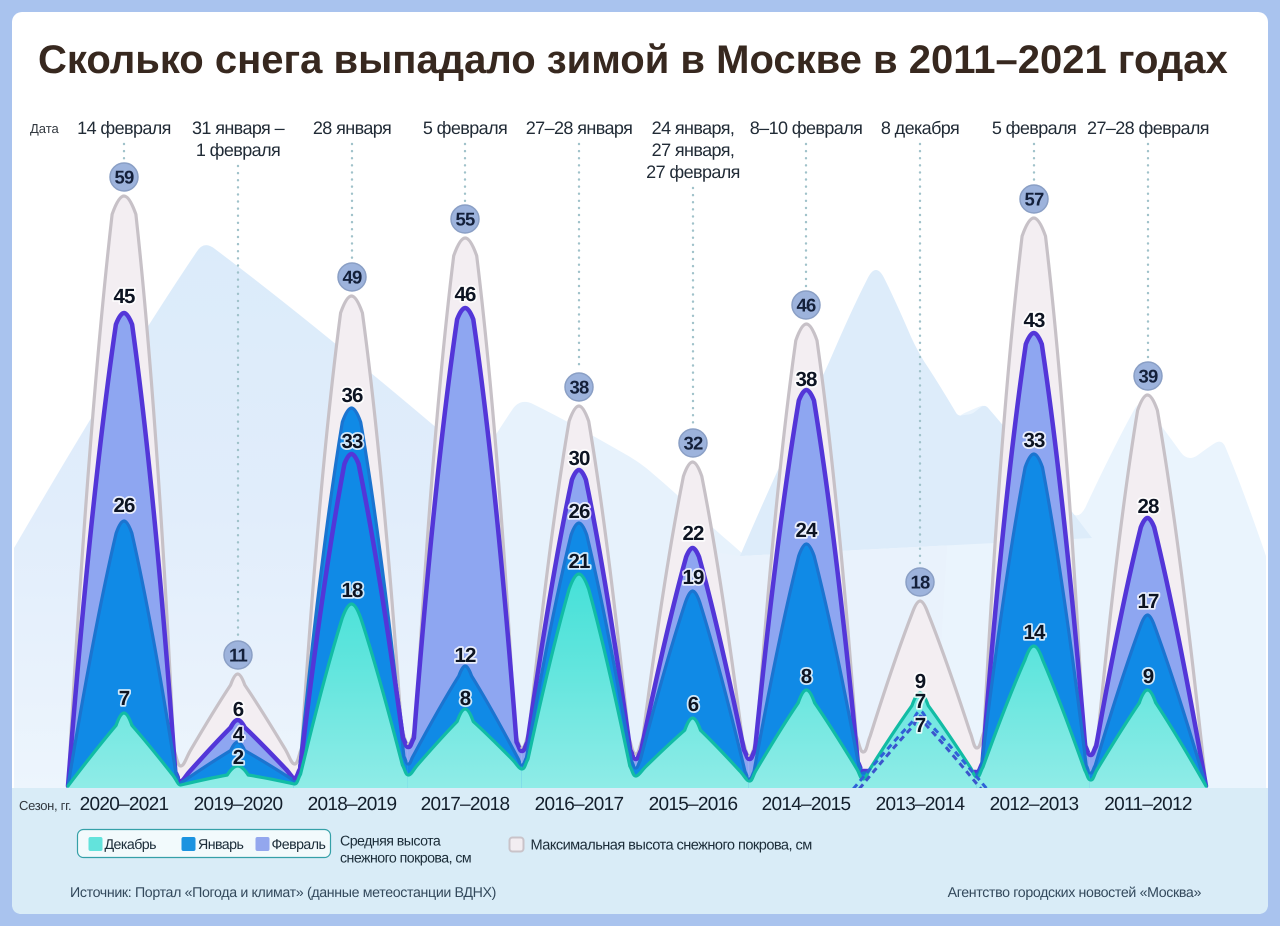  What do you see at coordinates (1148, 601) in the screenshot?
I see `svg-text: 17` at bounding box center [1148, 601].